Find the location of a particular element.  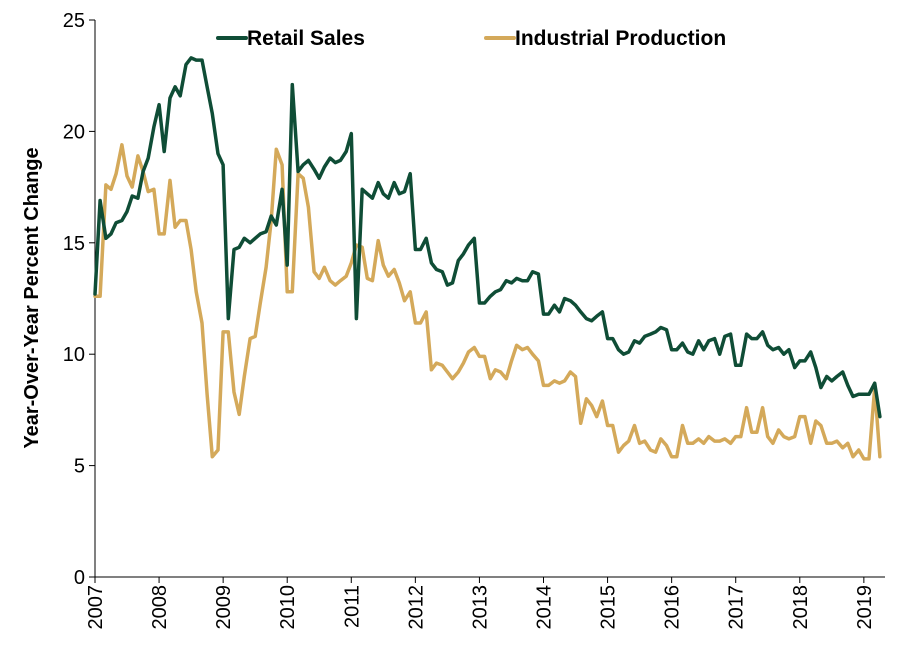

x-tick-label: 2016 is located at coordinates (673, 607).